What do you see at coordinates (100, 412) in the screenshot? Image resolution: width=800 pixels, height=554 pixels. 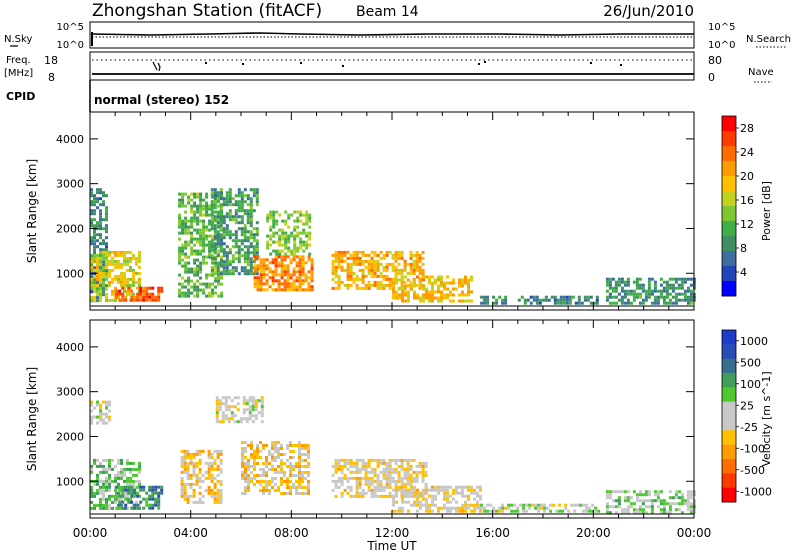 I see `data-region` at bounding box center [100, 412].